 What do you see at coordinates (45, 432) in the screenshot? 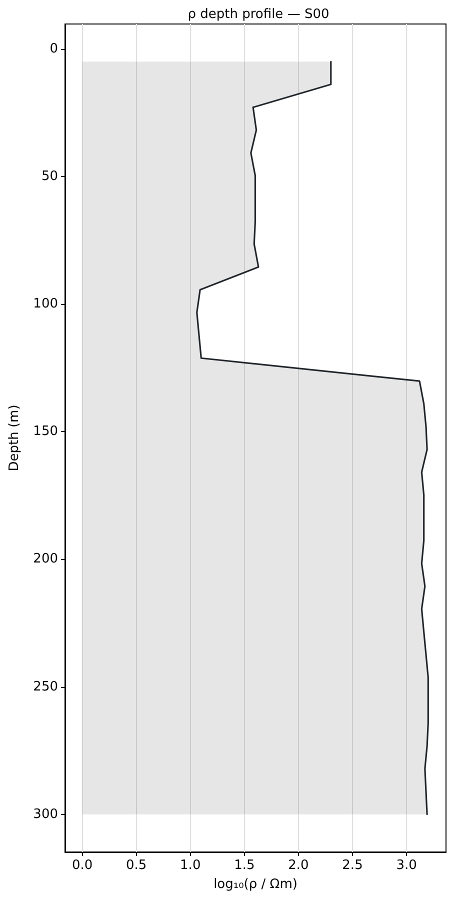
I see `y-tick-label: 150` at bounding box center [45, 432].